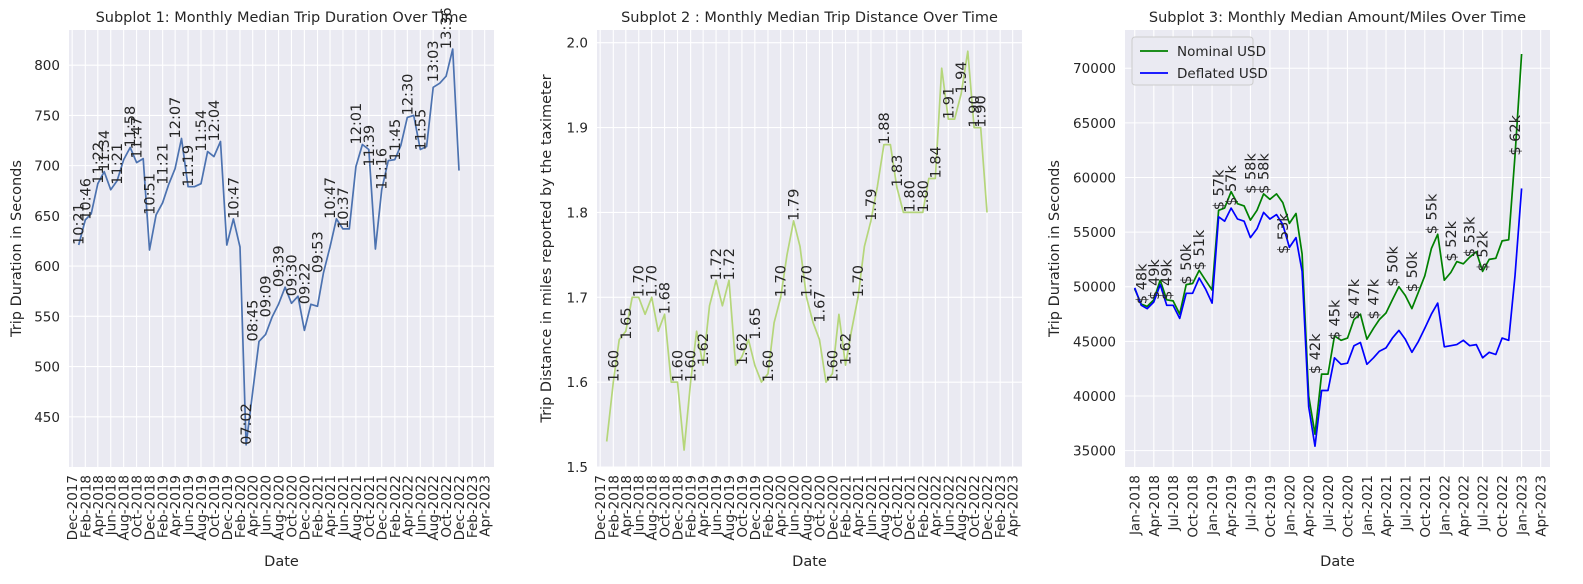 Image resolution: width=1583 pixels, height=584 pixels. What do you see at coordinates (47, 418) in the screenshot?
I see `y-tick-label: 450` at bounding box center [47, 418].